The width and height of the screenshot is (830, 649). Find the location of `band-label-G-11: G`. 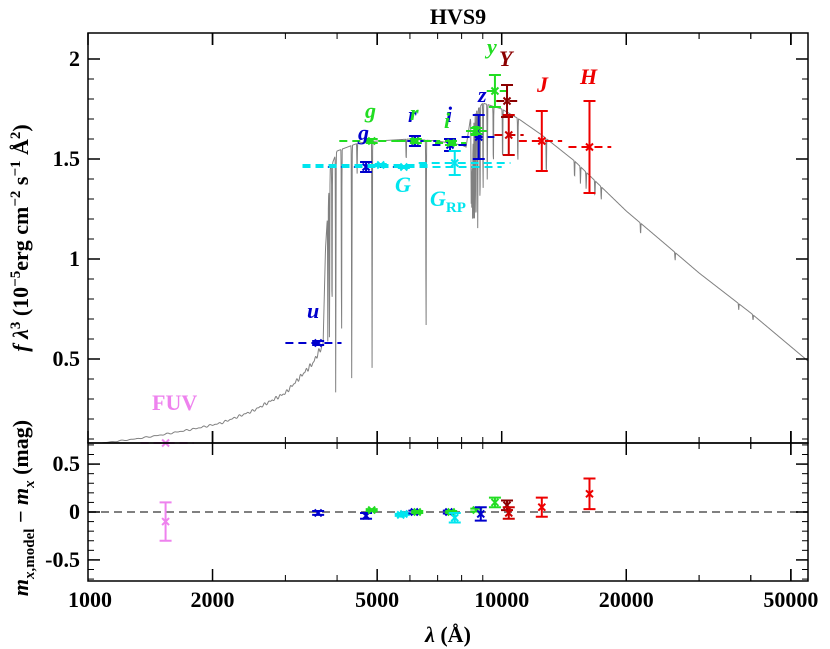

band-label-G-11: G is located at coordinates (403, 184).